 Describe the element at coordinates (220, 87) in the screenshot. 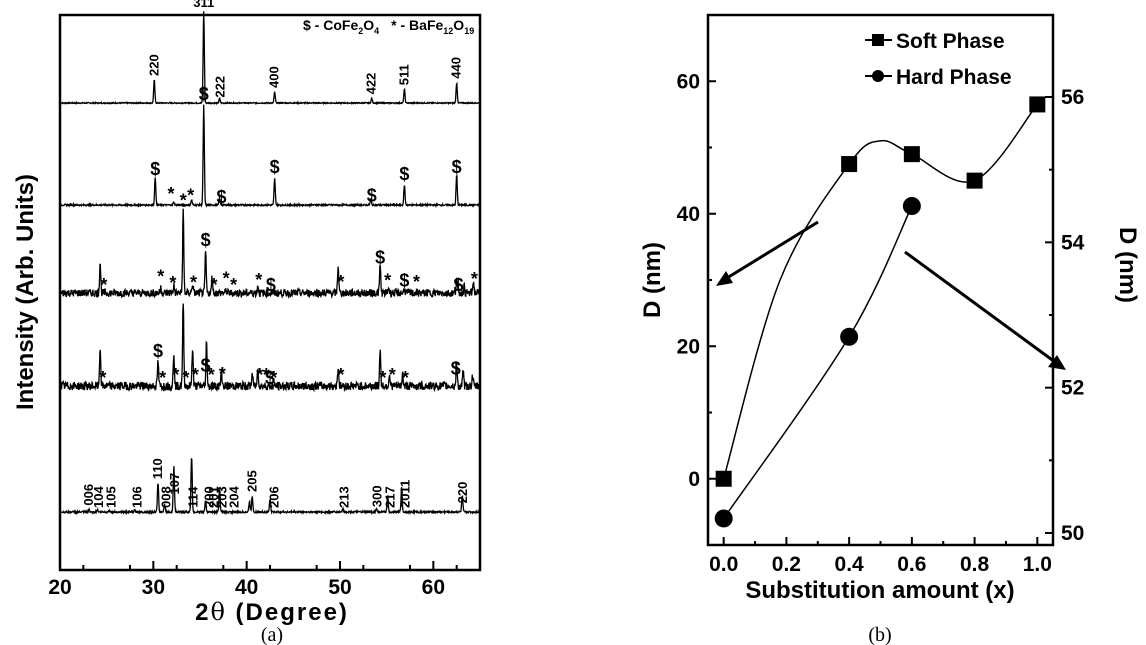

I see `hkl-label: 222` at that location.